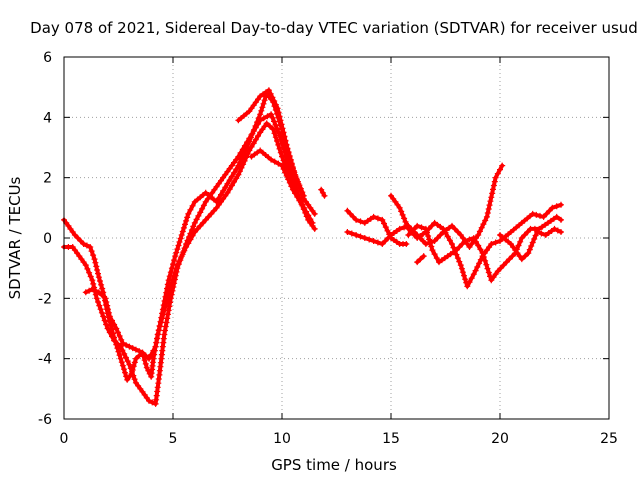 The image size is (640, 480). Describe the element at coordinates (334, 465) in the screenshot. I see `x-axis-title: GPS time / hours` at that location.